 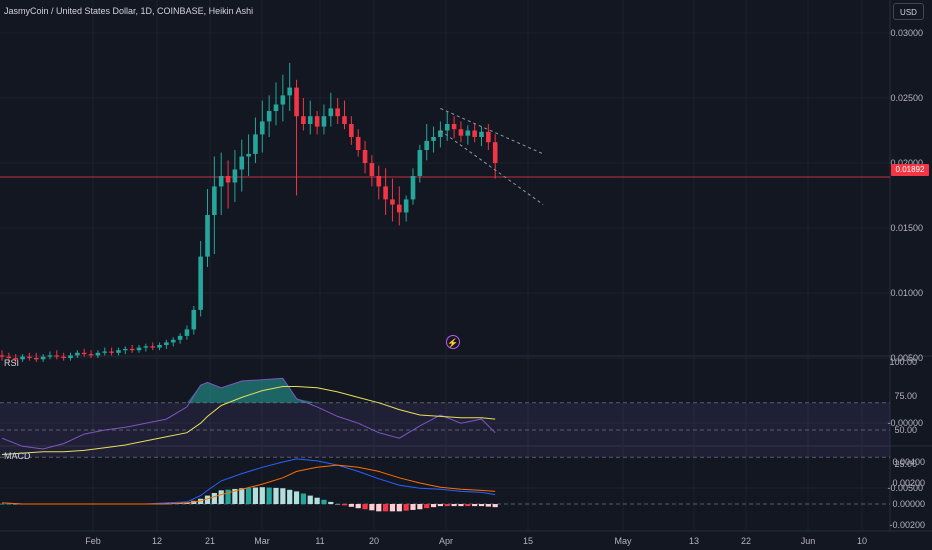 I want to click on macd-axis-label: -0.00200, so click(x=907, y=525).